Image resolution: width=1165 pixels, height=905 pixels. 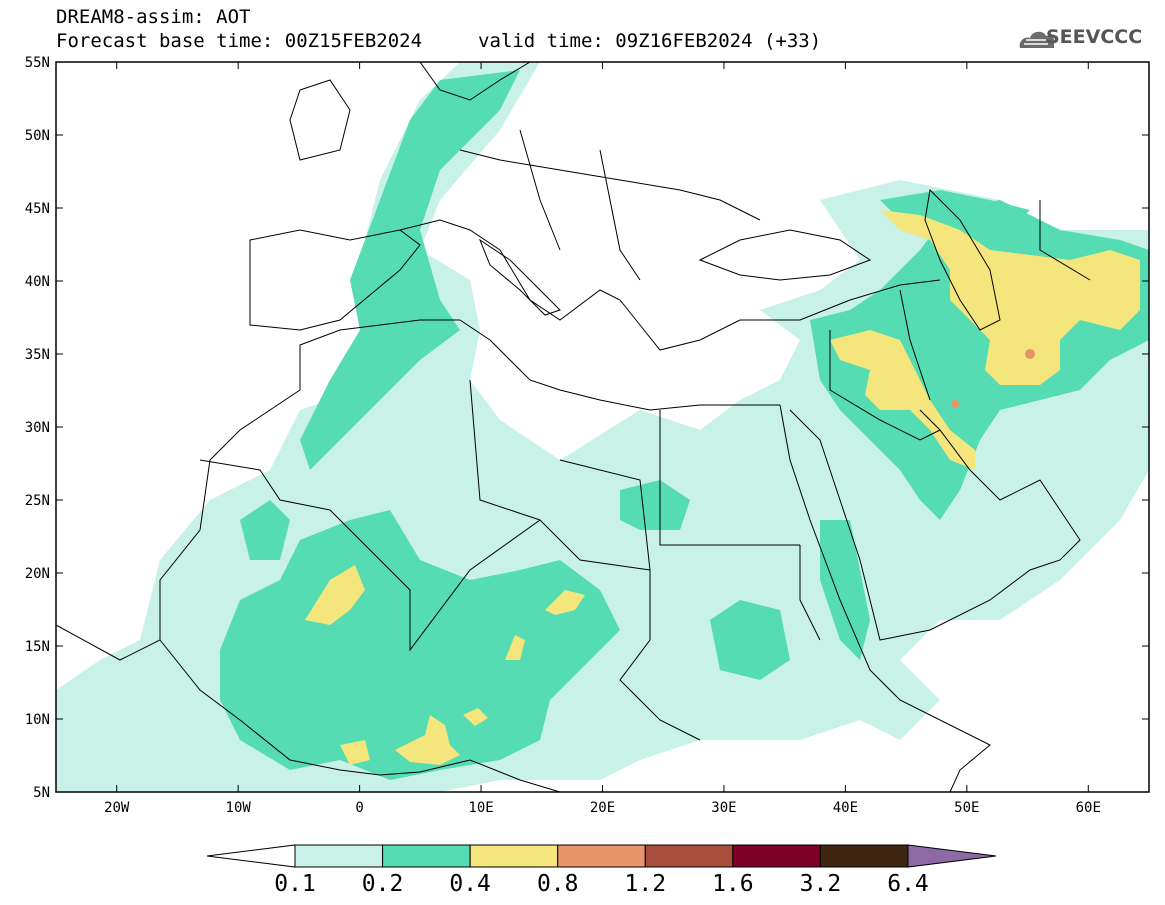 What do you see at coordinates (610, 205) in the screenshot?
I see `border-europe` at bounding box center [610, 205].